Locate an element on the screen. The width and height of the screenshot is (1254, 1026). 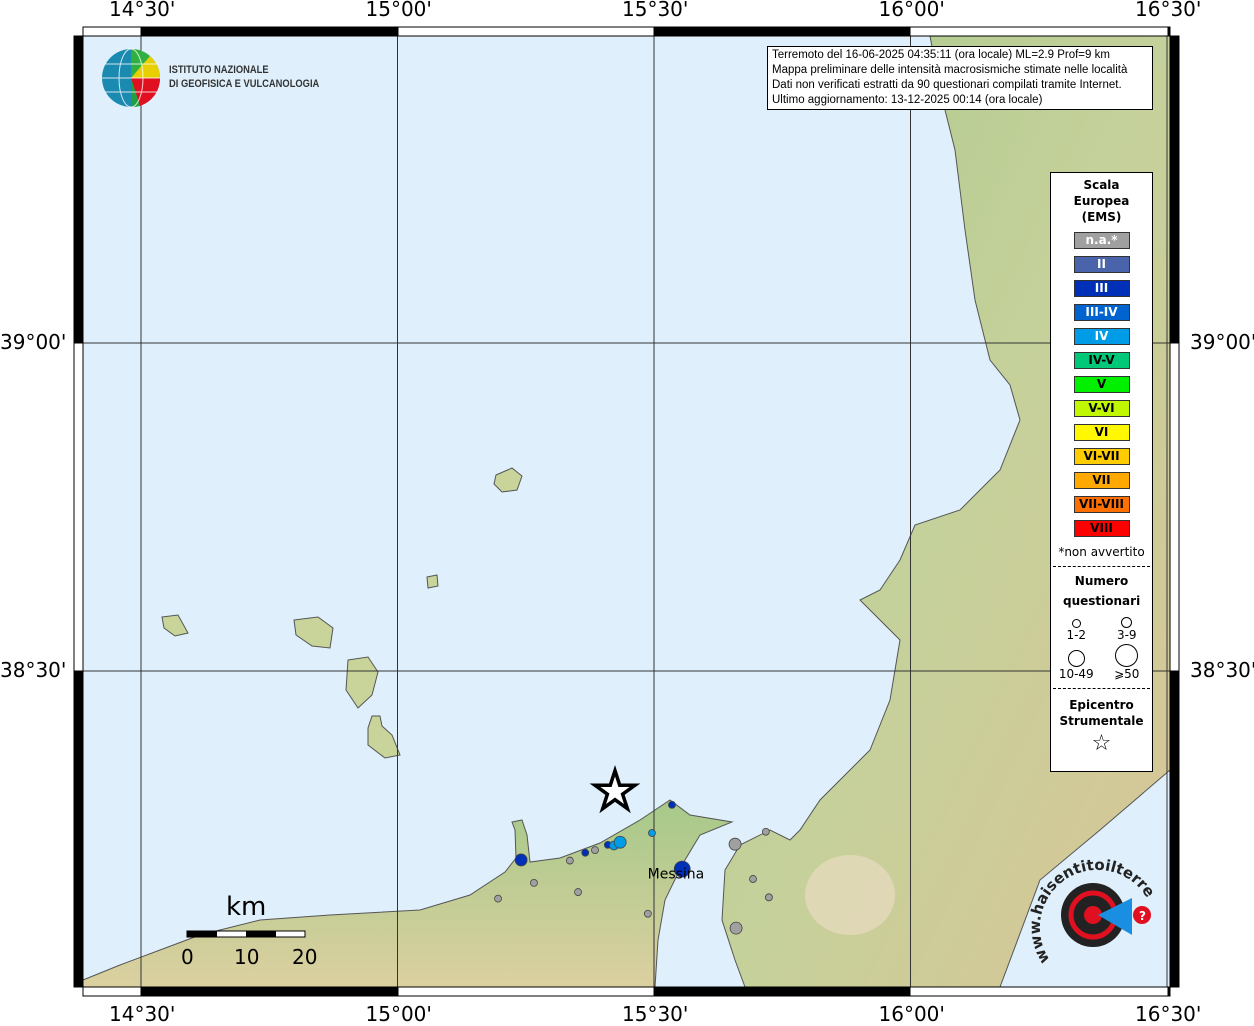
lon-tick-top: 14°30' is located at coordinates (142, 10).